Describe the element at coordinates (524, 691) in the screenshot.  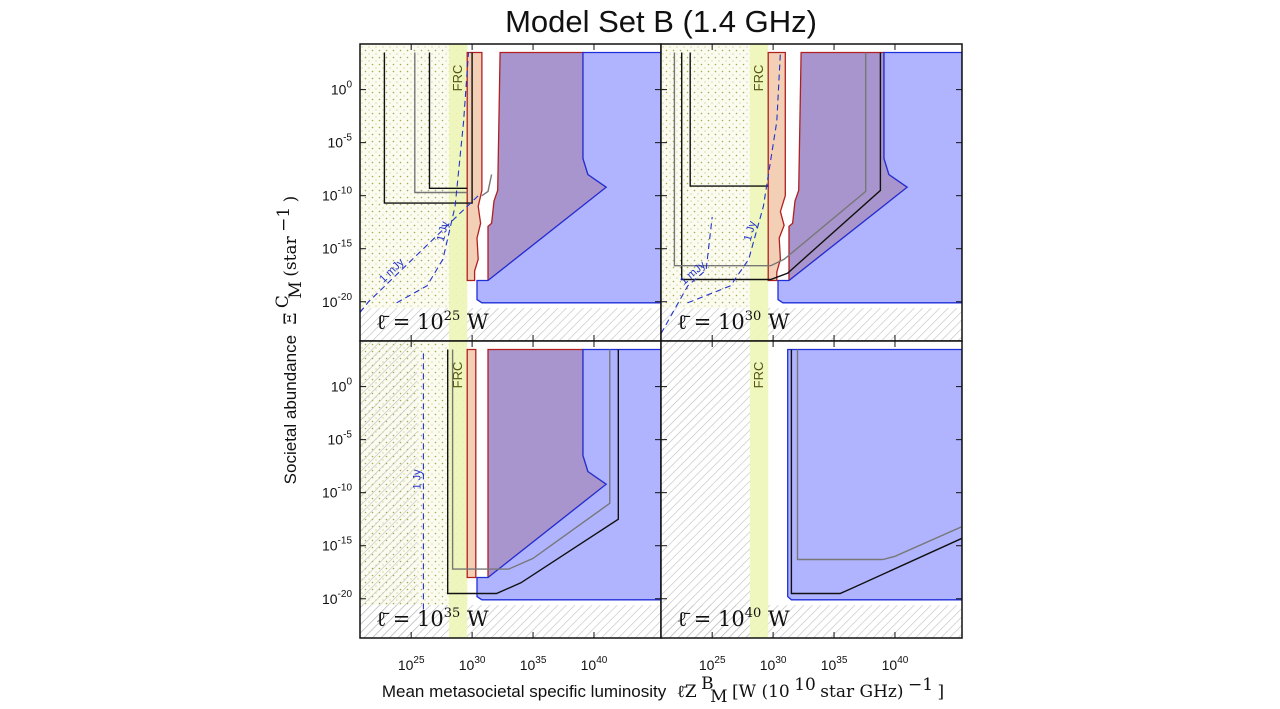
I see `x-axis-label-text: Mean metasocietal specific luminosity` at that location.